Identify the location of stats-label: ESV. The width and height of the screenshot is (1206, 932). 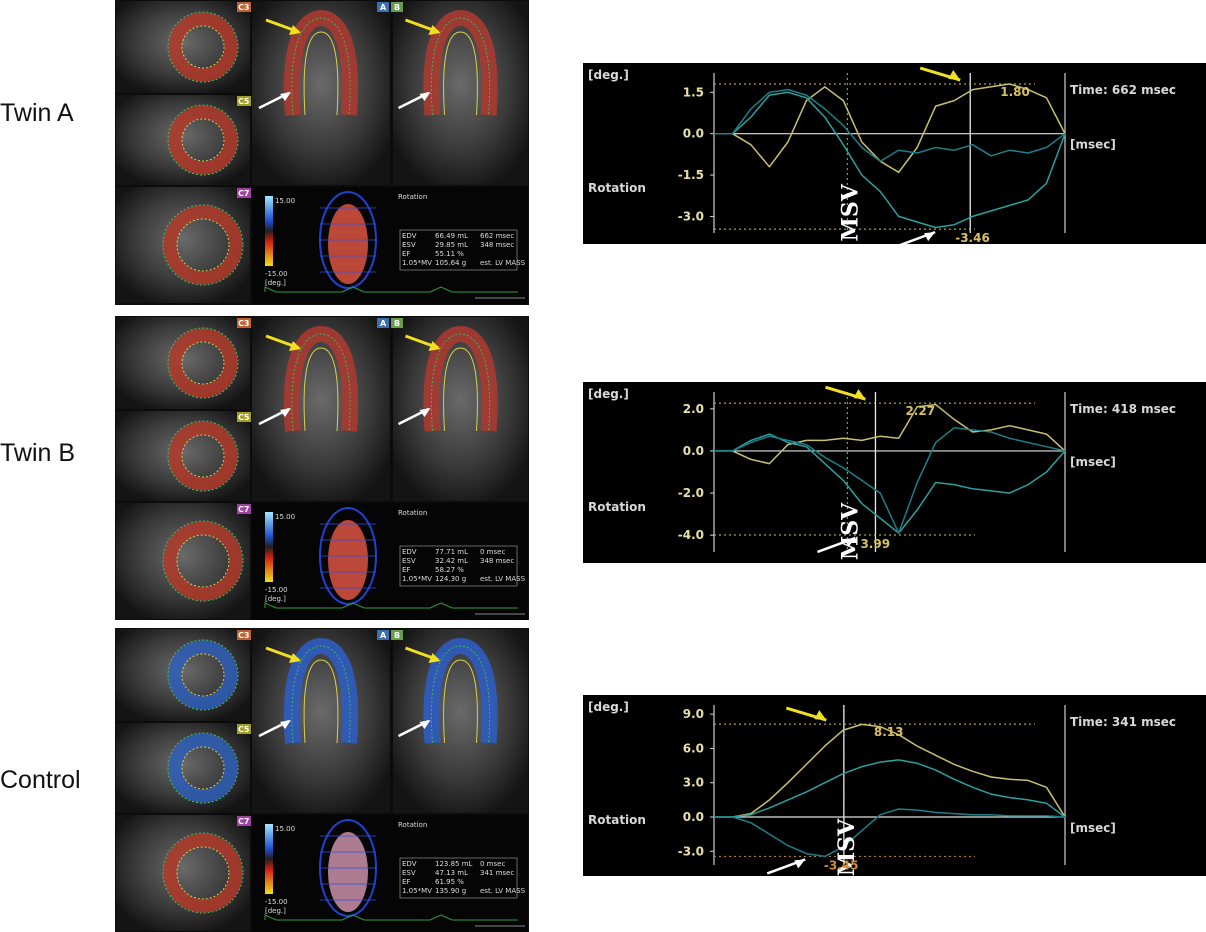
(409, 245).